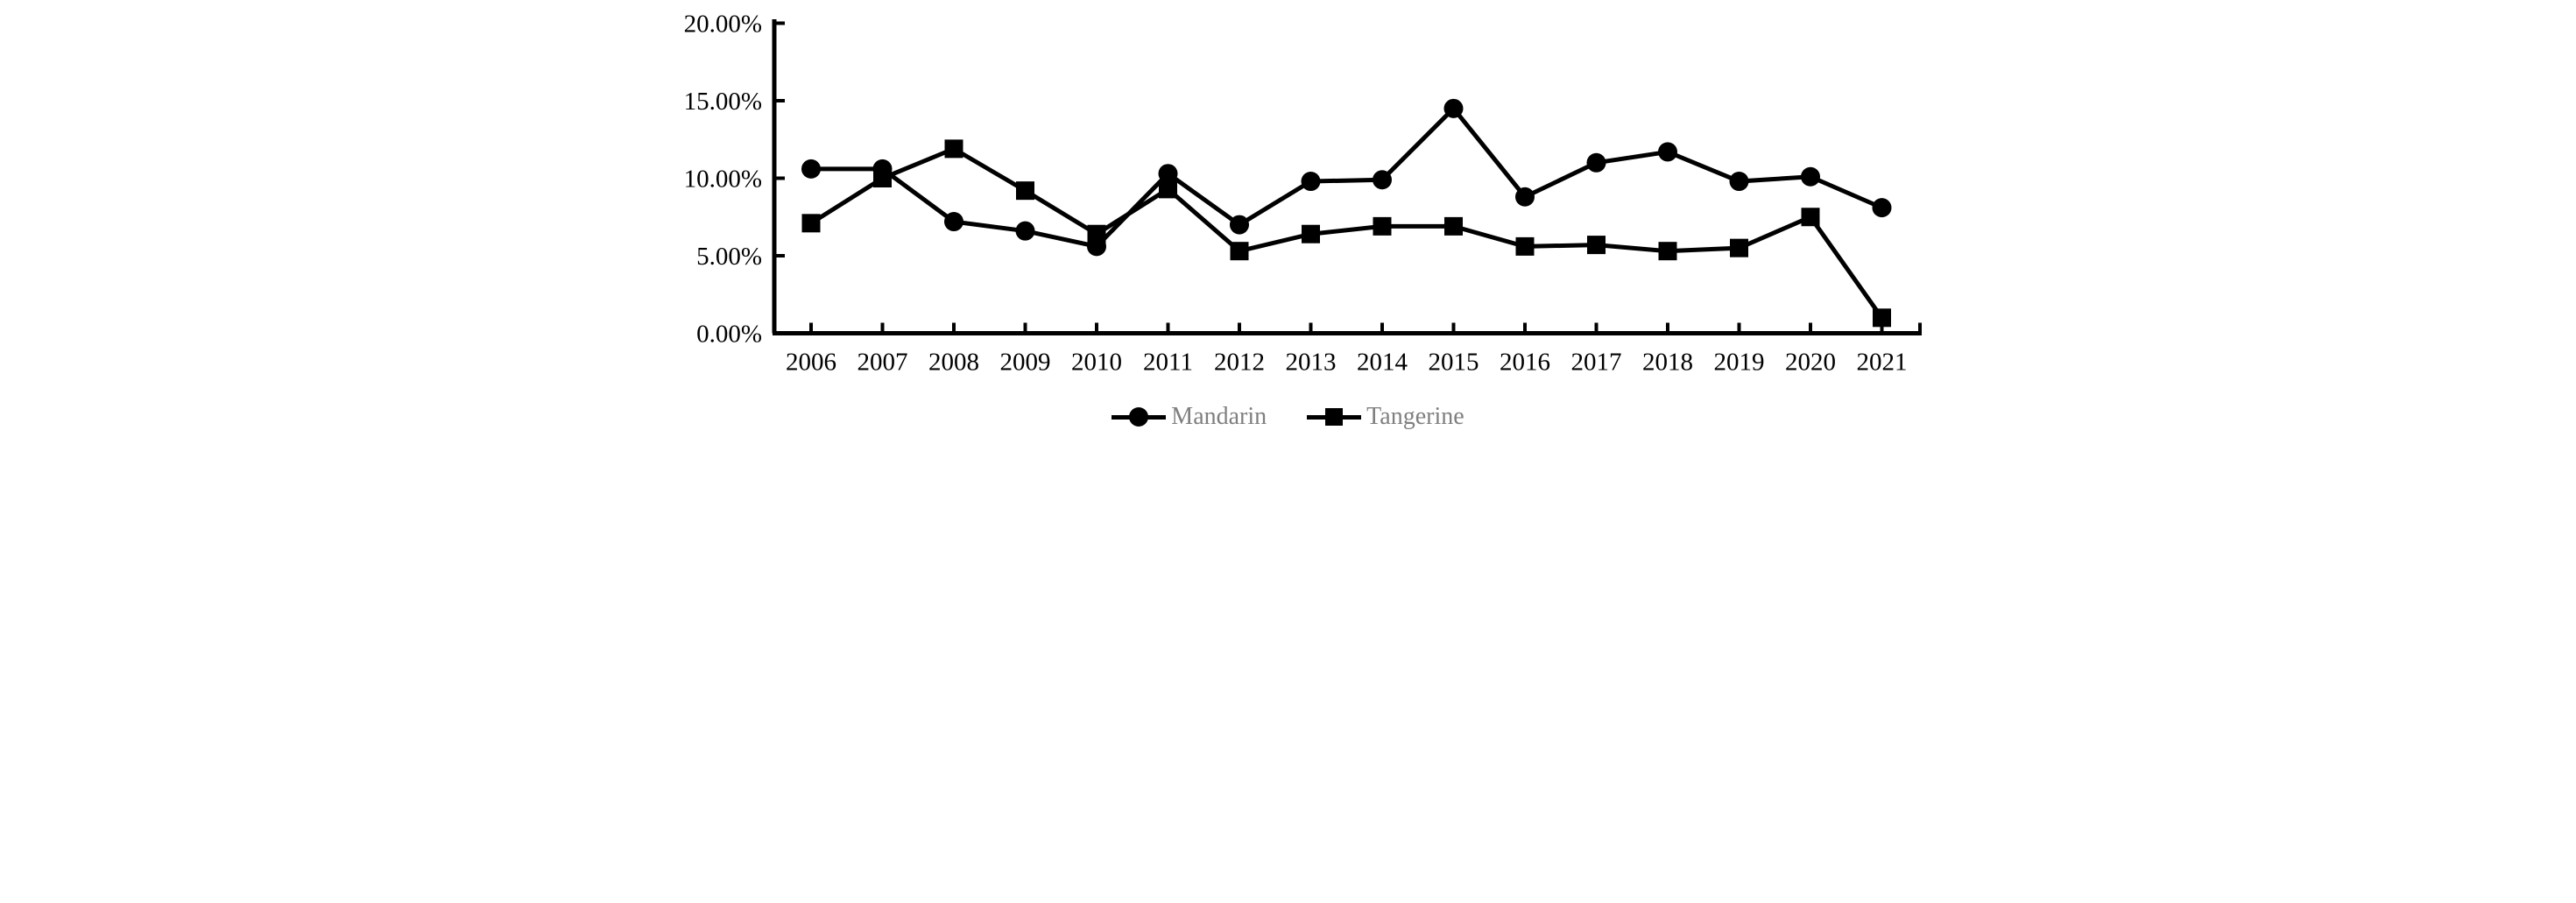  Describe the element at coordinates (1346, 177) in the screenshot. I see `mandarin-line` at that location.